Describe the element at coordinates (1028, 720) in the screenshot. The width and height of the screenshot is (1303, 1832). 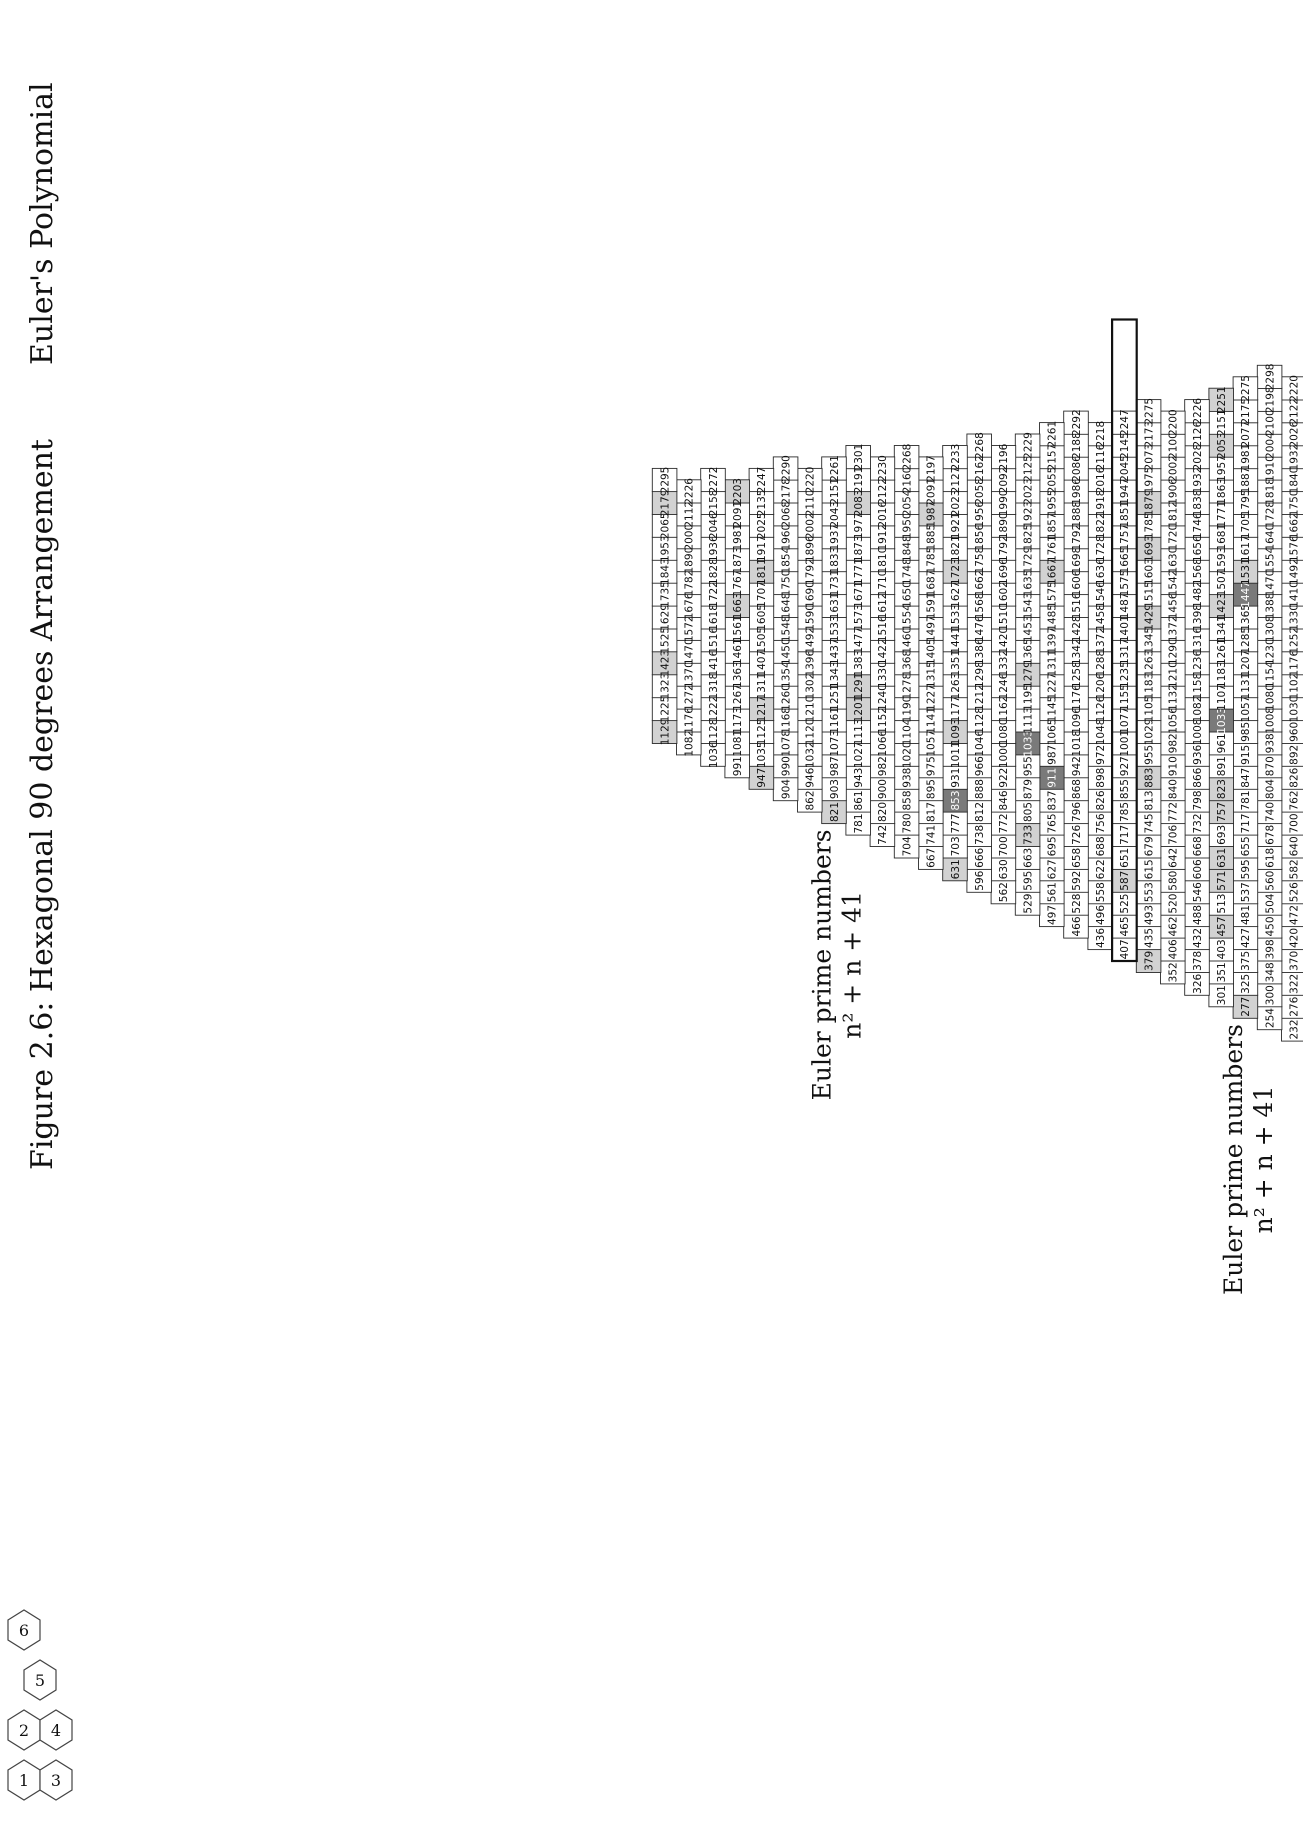
I see `grid-cell-value: 1113` at that location.